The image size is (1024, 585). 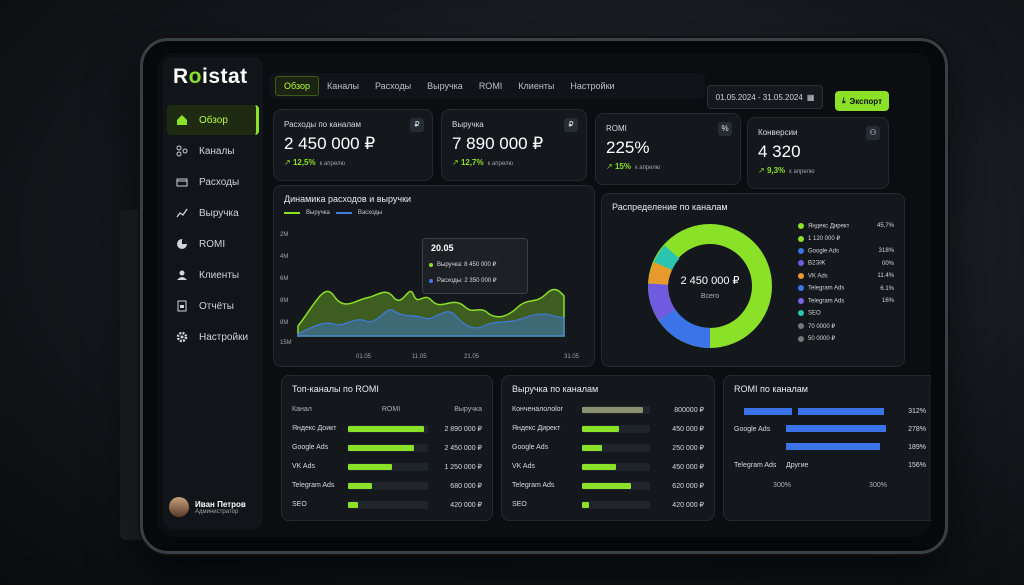 What do you see at coordinates (776, 170) in the screenshot?
I see `kpi-delta-value: 9,3%` at bounding box center [776, 170].